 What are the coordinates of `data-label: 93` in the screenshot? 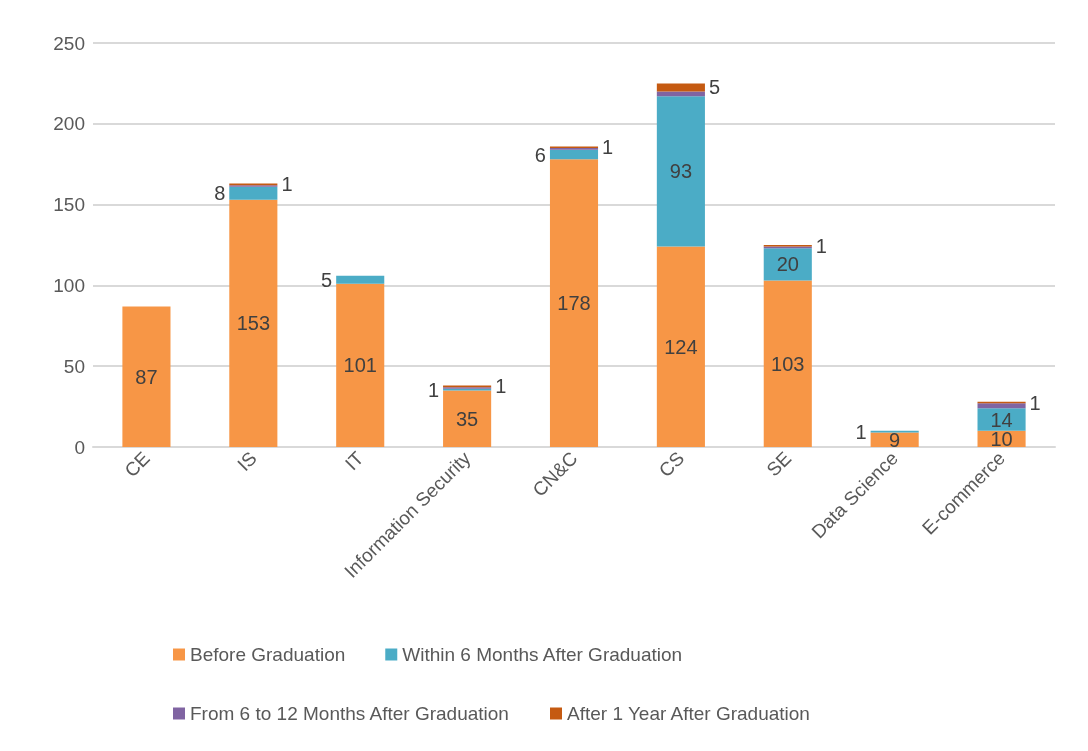 It's located at (681, 171).